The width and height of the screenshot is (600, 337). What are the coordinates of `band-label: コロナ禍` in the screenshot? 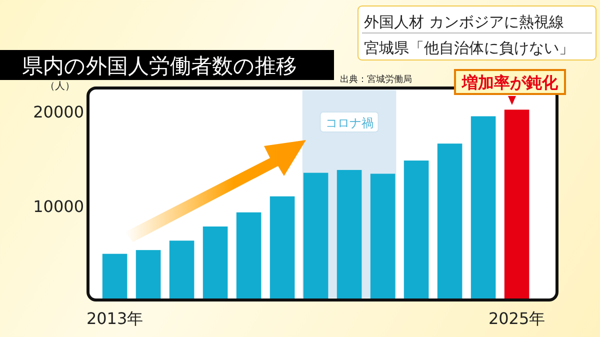 It's located at (349, 123).